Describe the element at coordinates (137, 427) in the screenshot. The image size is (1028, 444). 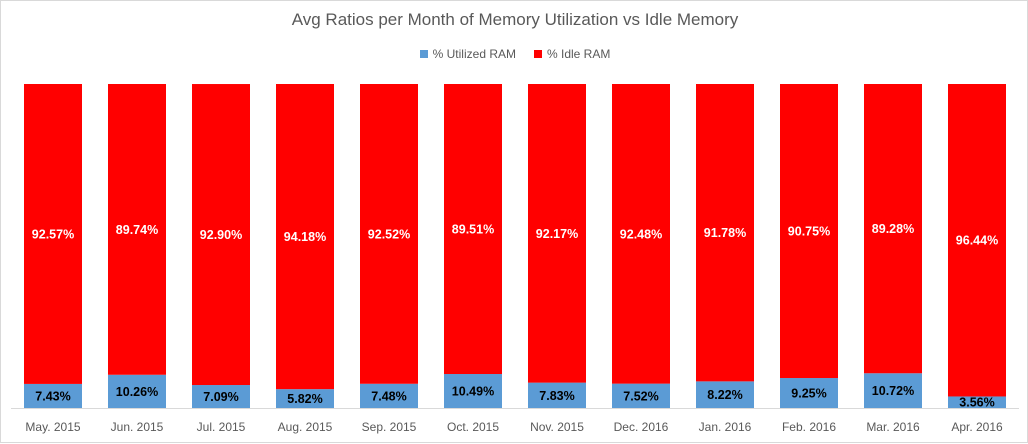
I see `x-tick-label-1: Jun. 2015` at that location.